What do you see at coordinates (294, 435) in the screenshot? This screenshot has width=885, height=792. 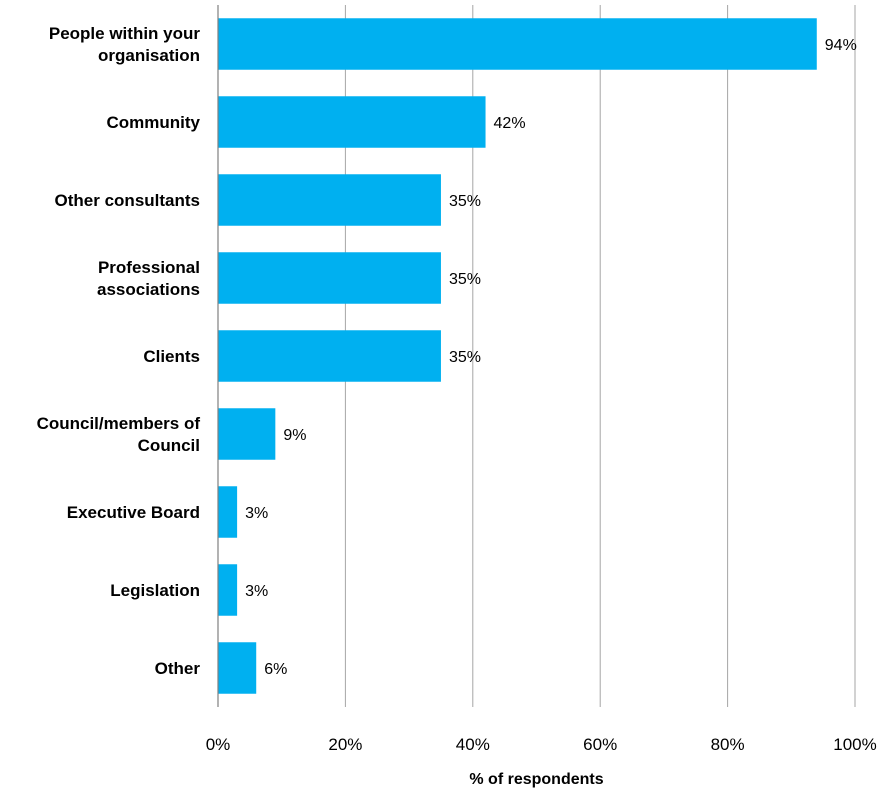 I see `data-label: 9%` at bounding box center [294, 435].